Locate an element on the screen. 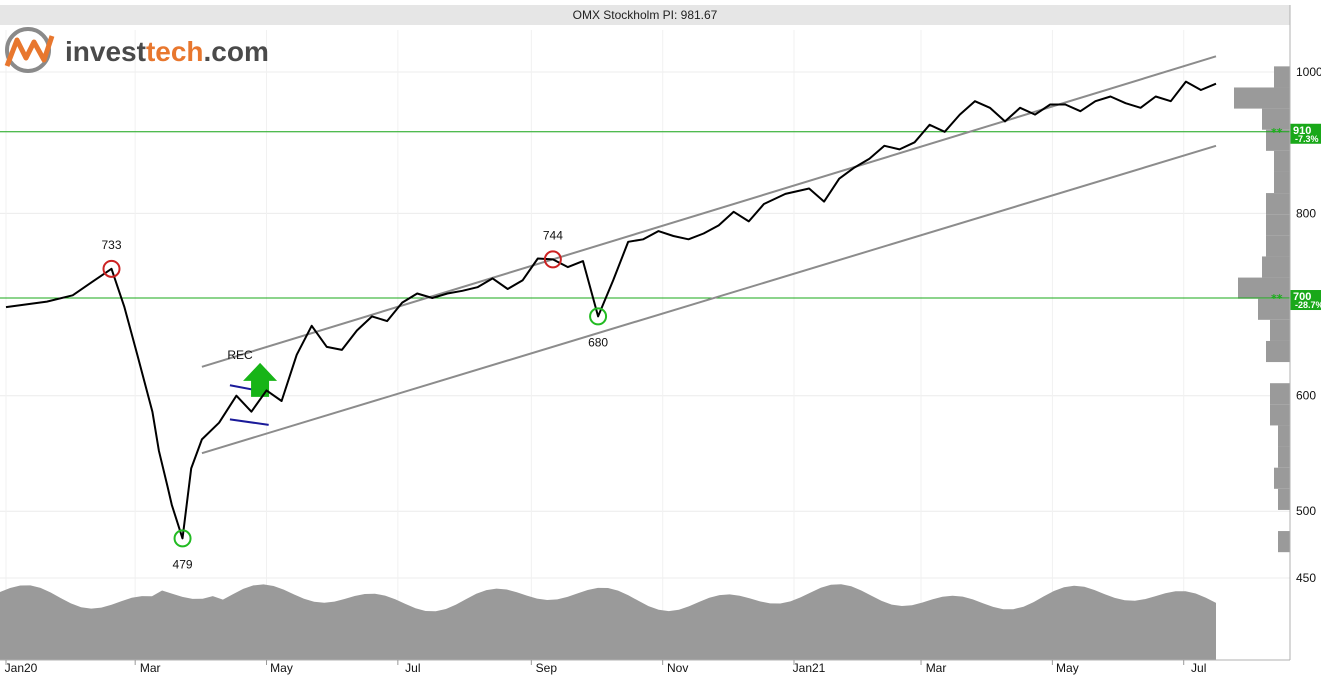 The width and height of the screenshot is (1321, 680). volume-area is located at coordinates (608, 622).